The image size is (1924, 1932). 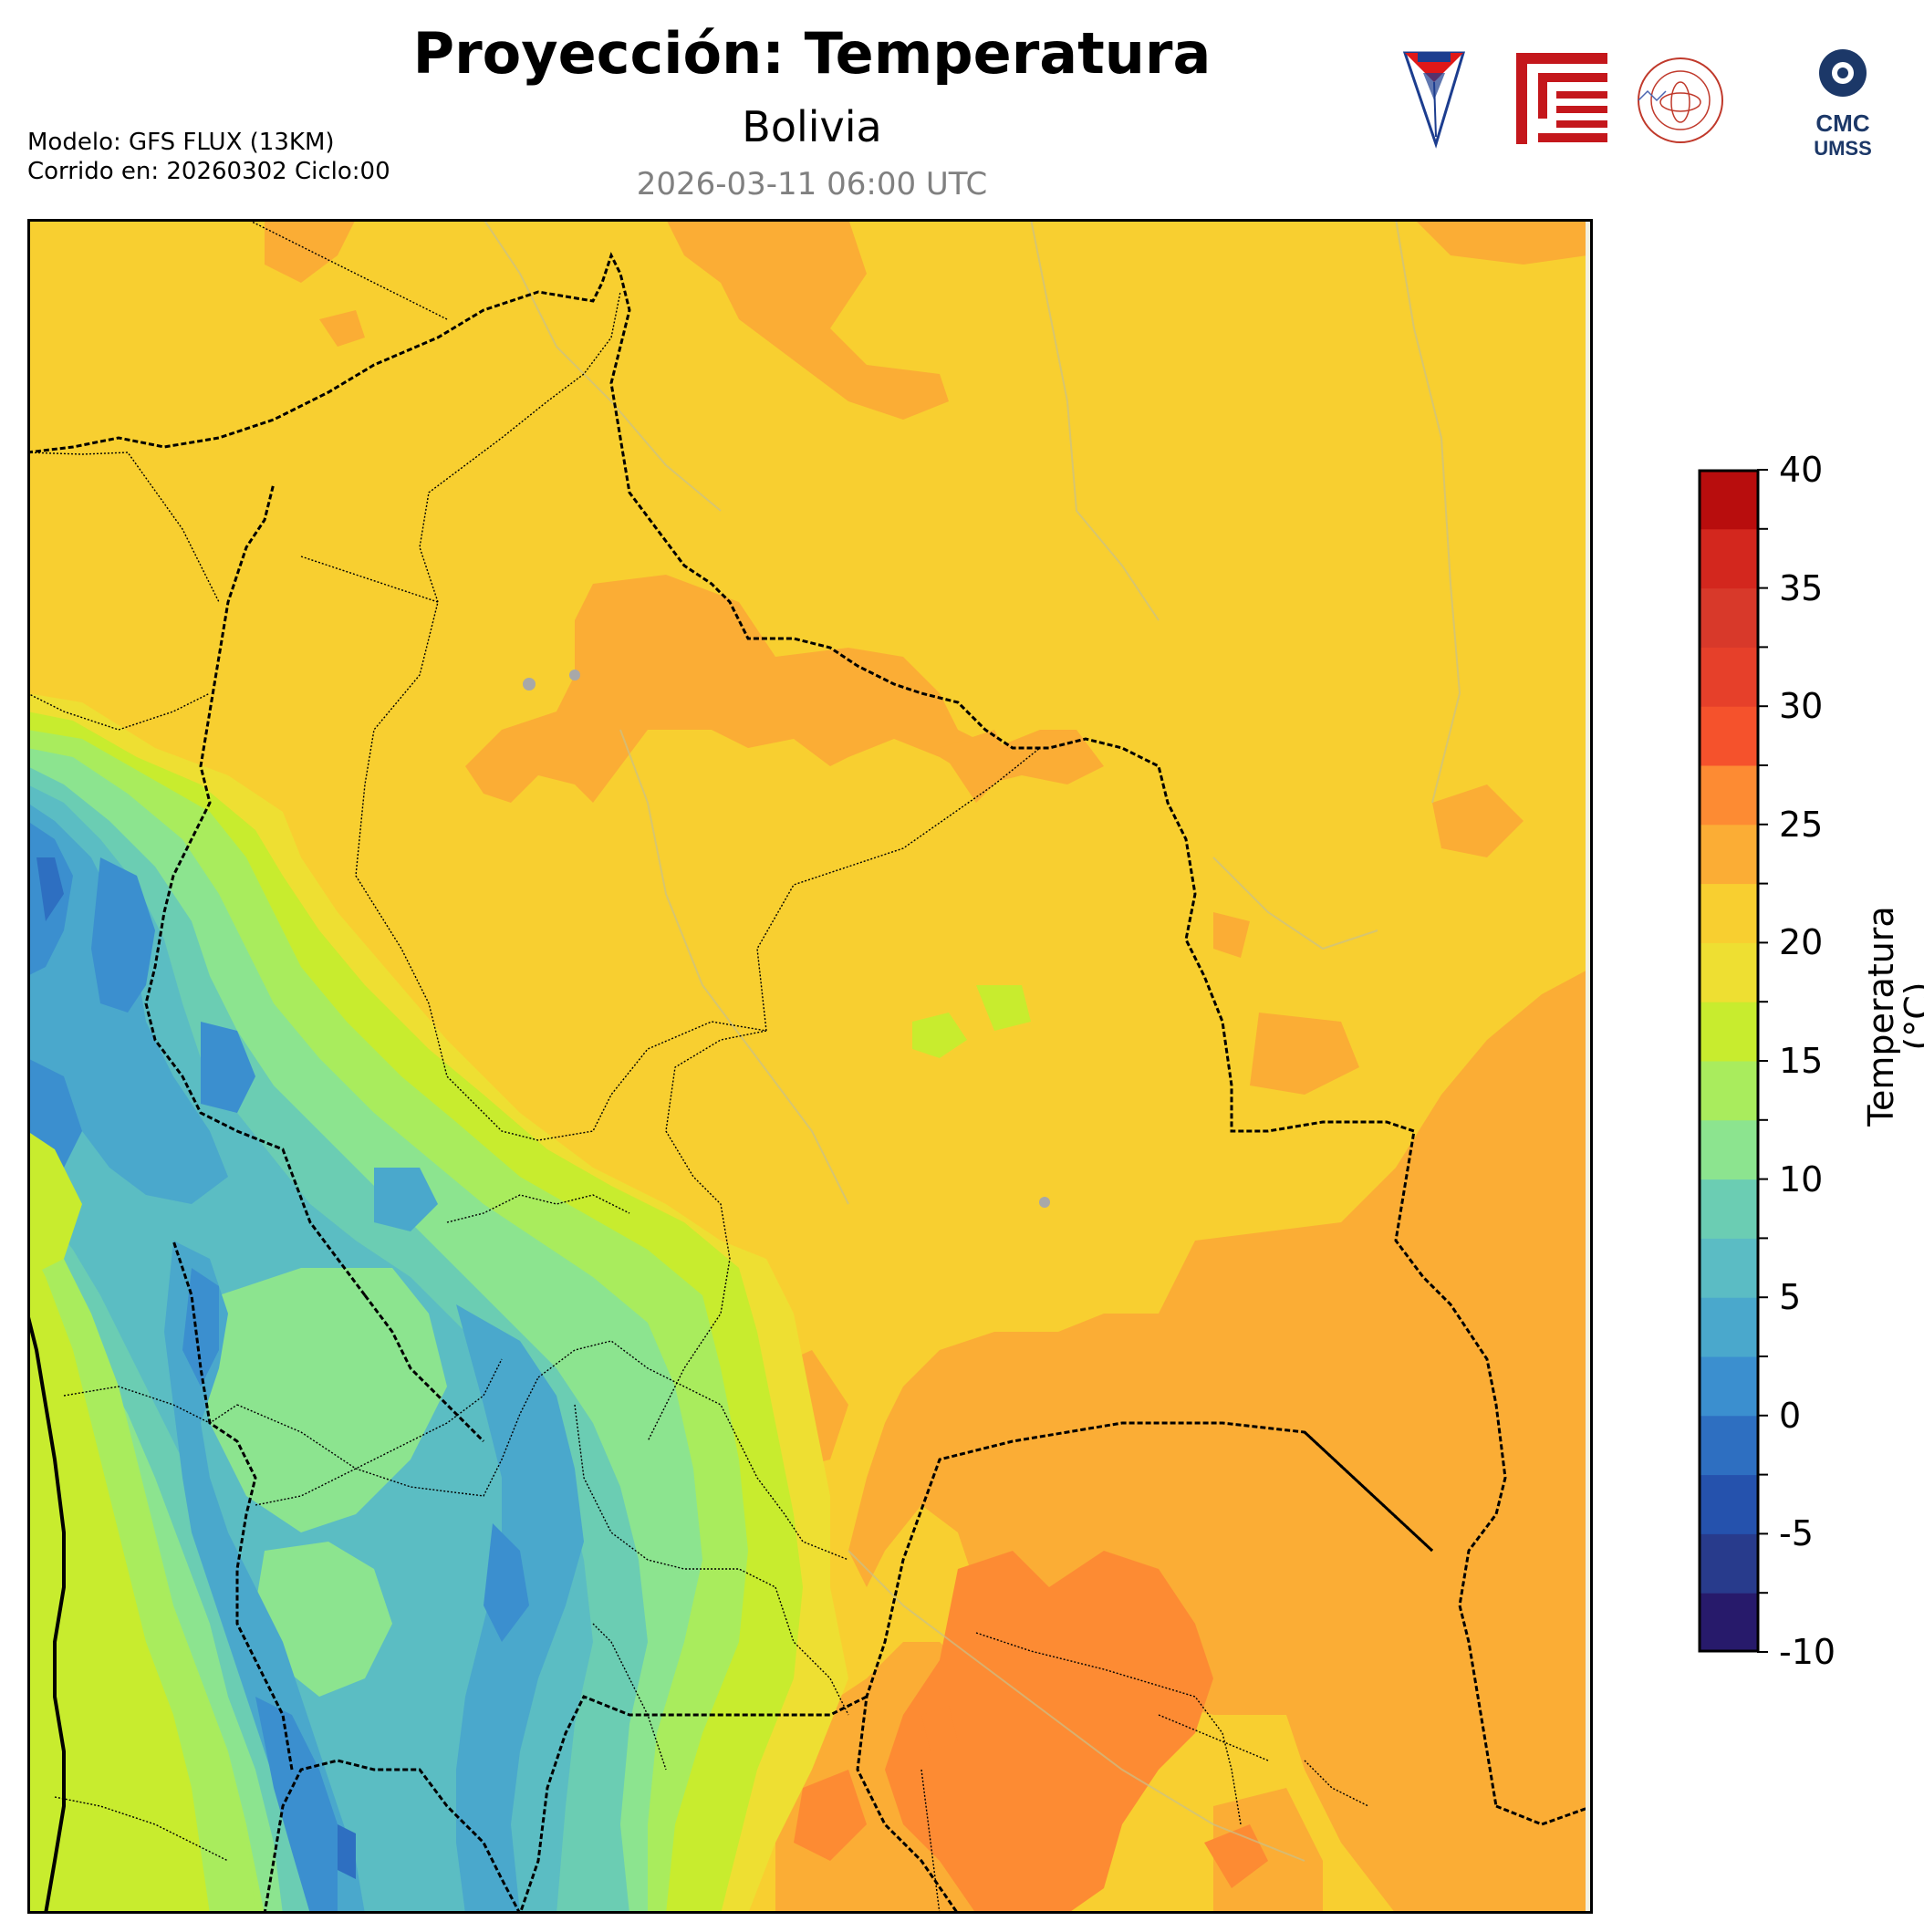 What do you see at coordinates (324, 1400) in the screenshot?
I see `altiplano-zone-top` at bounding box center [324, 1400].